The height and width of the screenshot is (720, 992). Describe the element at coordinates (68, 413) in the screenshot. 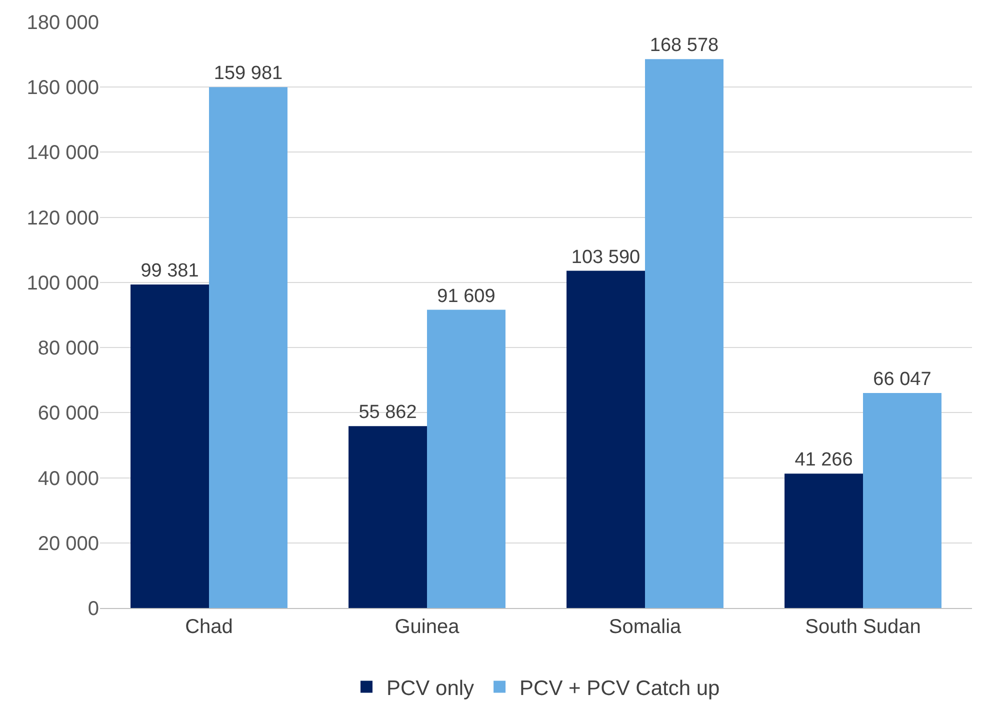

I see `y-tick-label: 60 000` at that location.